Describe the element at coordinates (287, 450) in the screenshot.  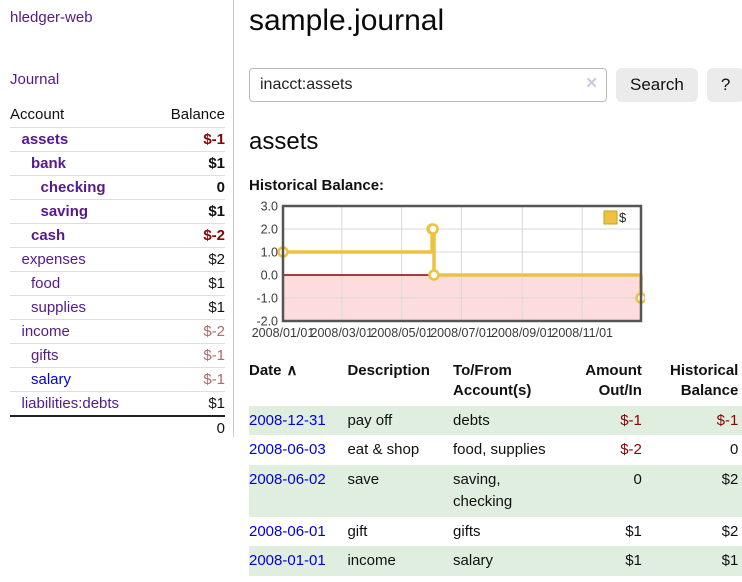
I see `transaction-date-link: 2008-06-03` at that location.